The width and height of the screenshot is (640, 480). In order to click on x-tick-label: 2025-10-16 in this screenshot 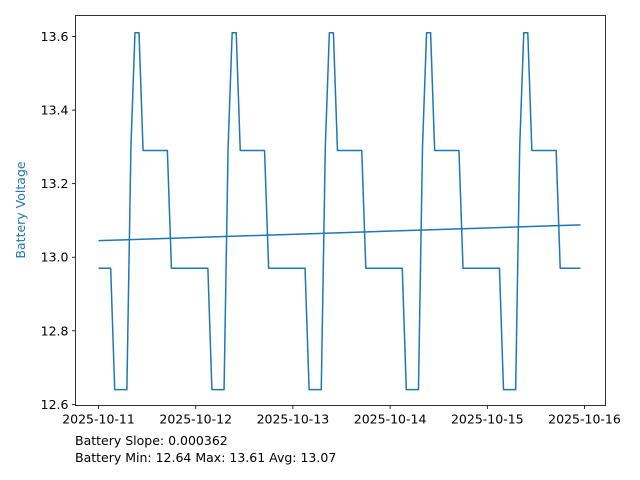, I will do `click(584, 419)`.